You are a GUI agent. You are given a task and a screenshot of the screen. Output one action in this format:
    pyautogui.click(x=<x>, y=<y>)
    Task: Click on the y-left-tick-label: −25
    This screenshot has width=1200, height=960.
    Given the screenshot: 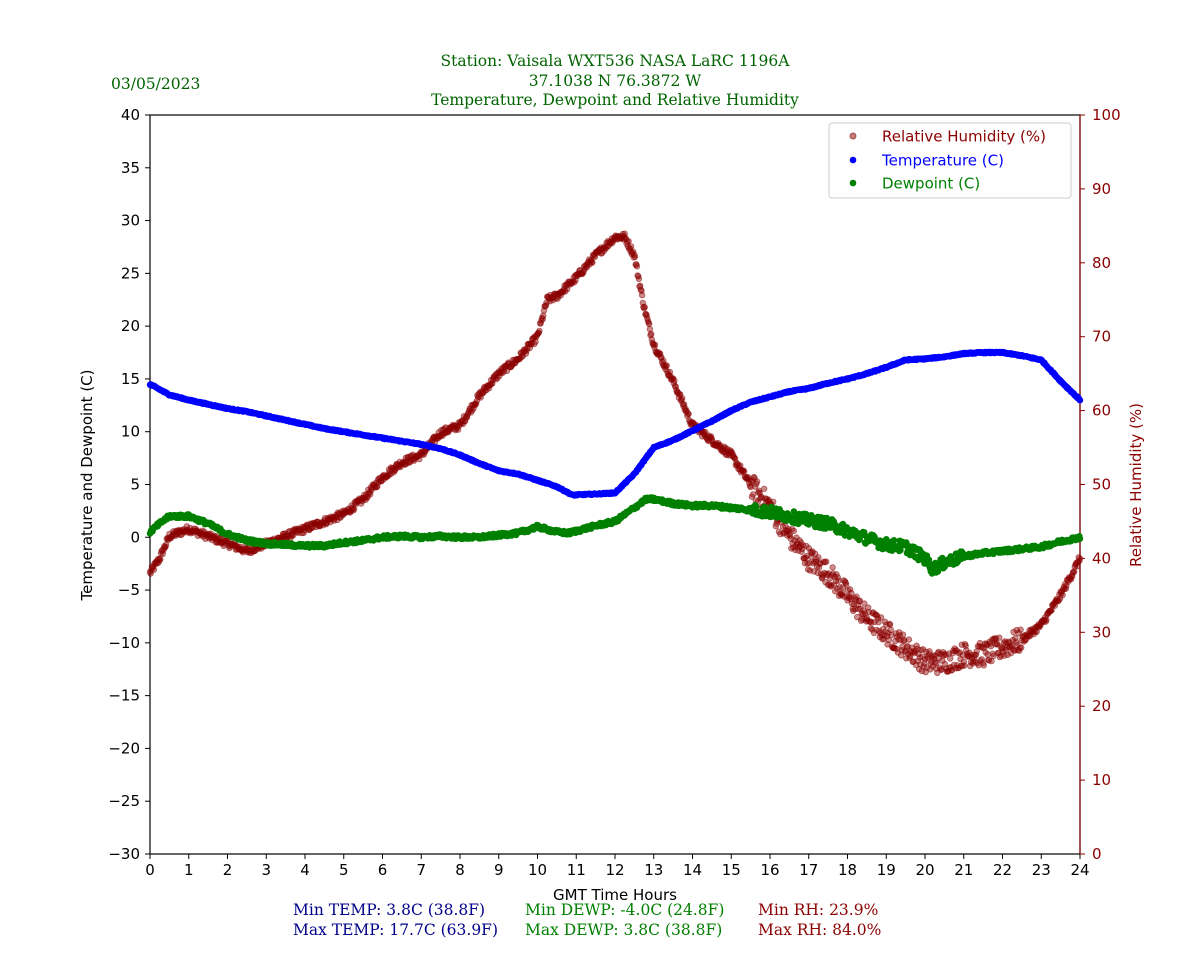 What is the action you would take?
    pyautogui.click(x=124, y=801)
    